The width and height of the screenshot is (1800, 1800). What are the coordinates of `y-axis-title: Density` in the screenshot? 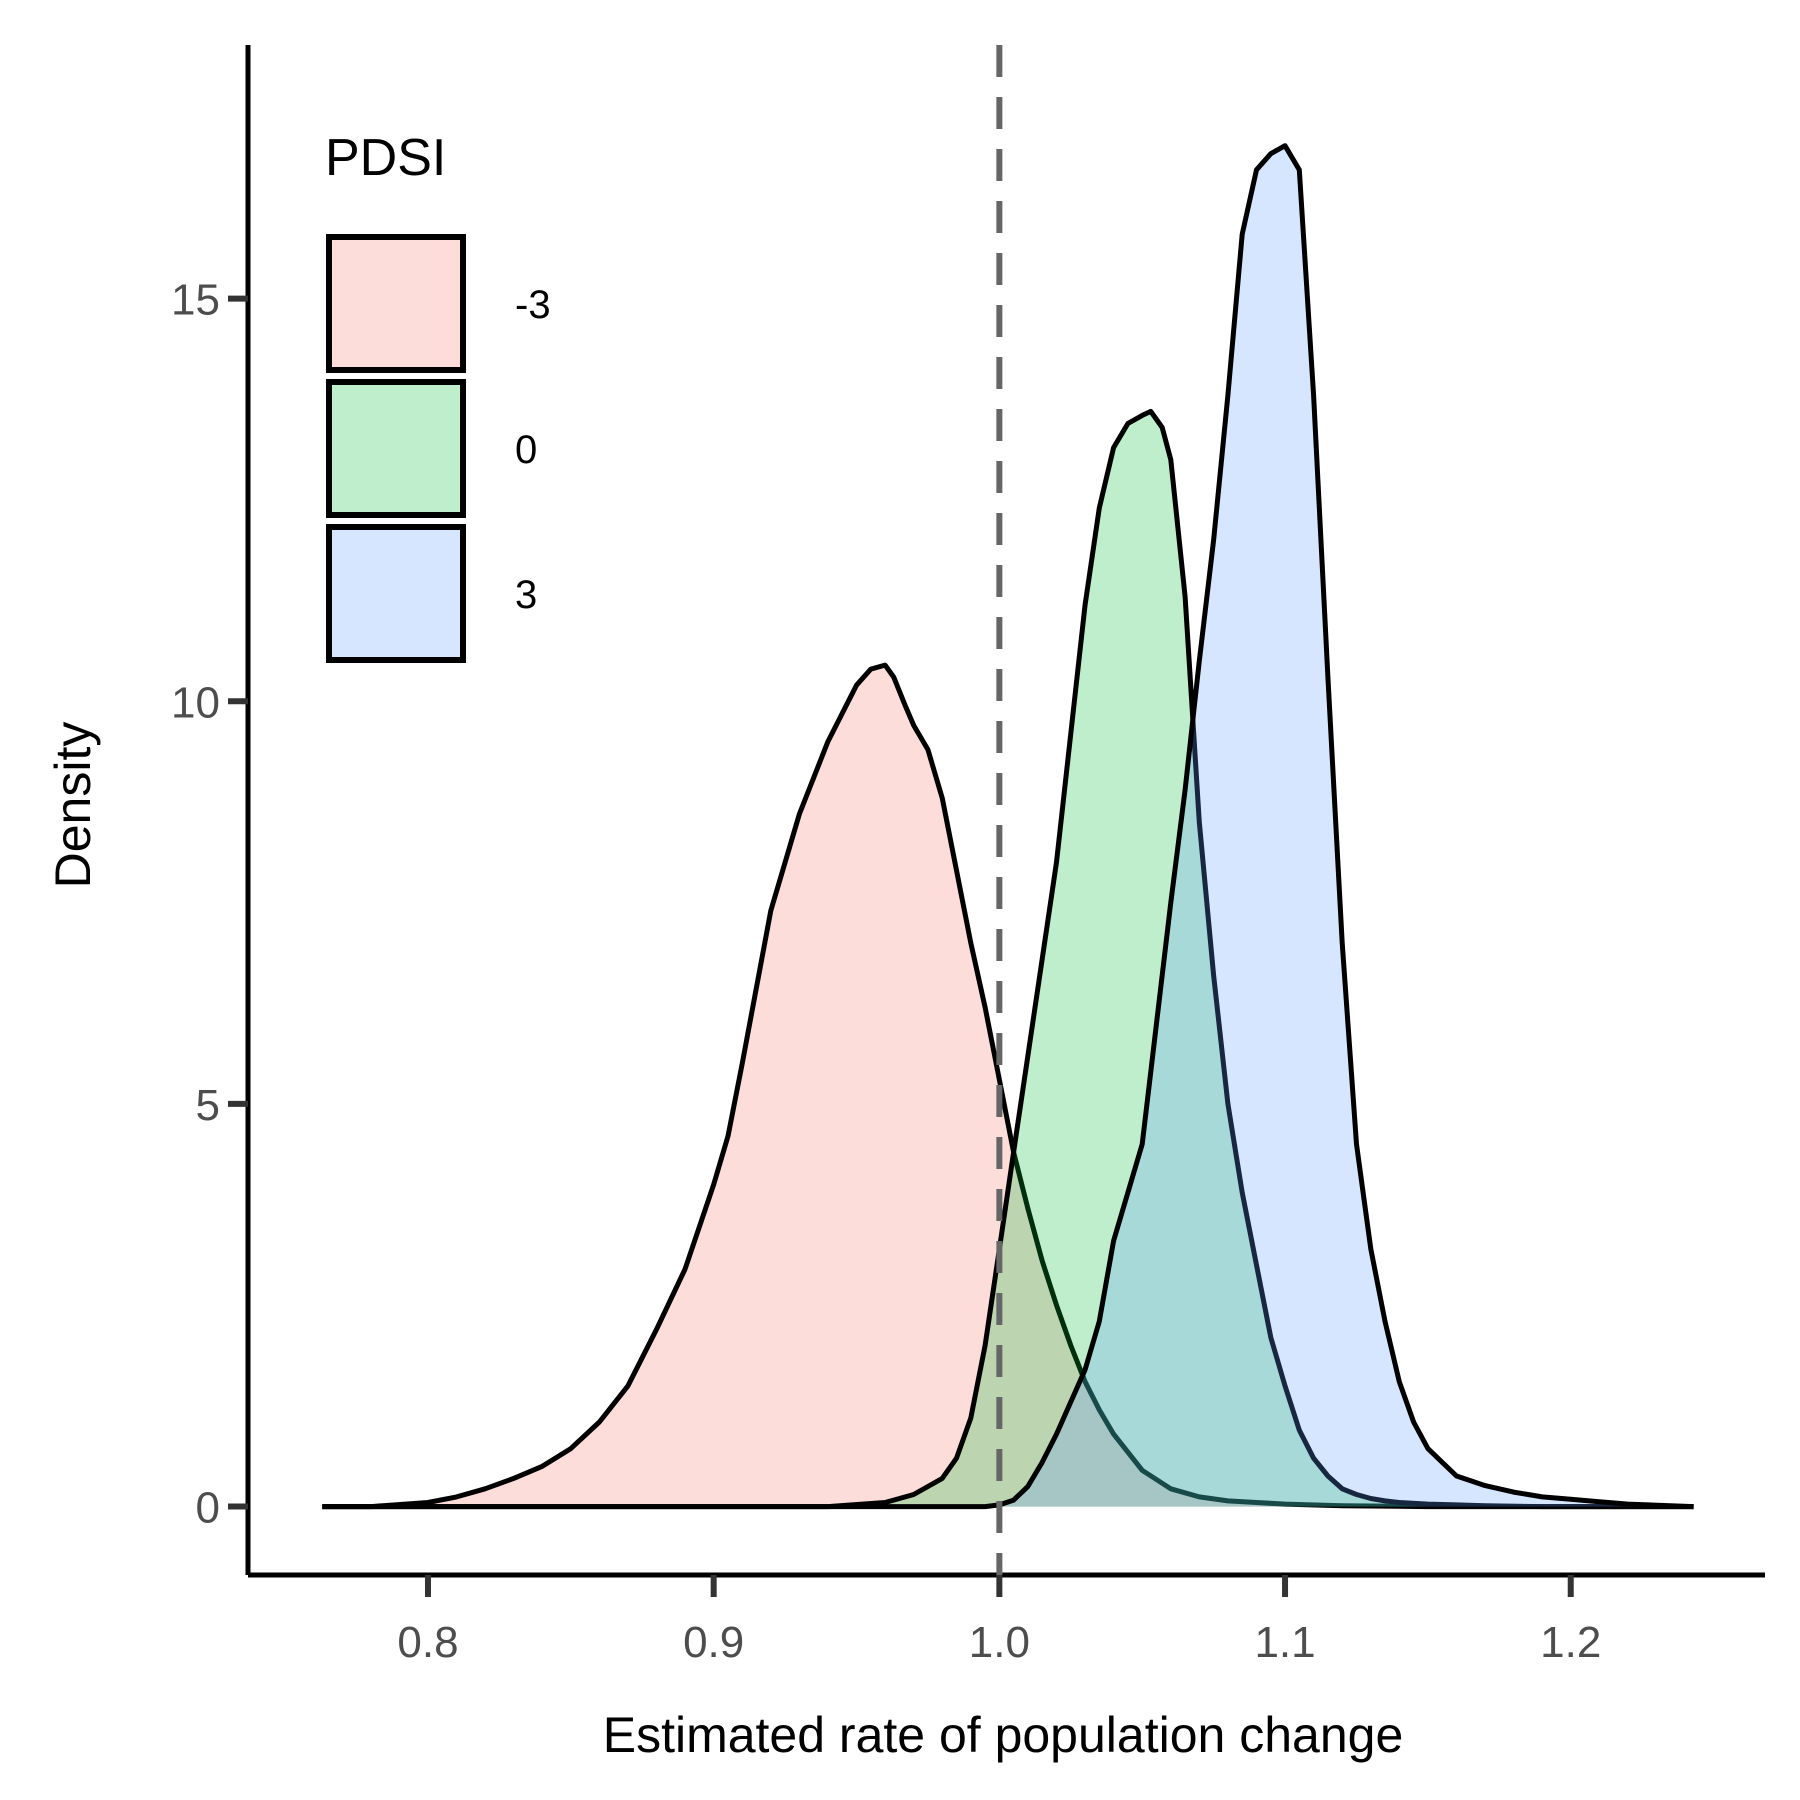 It's located at (73, 805).